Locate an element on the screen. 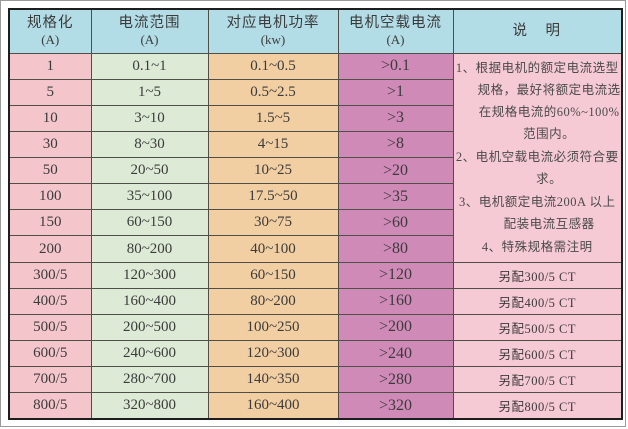 This screenshot has height=429, width=628. col-header-motor-power: 对应电机功率 (kw) is located at coordinates (273, 31).